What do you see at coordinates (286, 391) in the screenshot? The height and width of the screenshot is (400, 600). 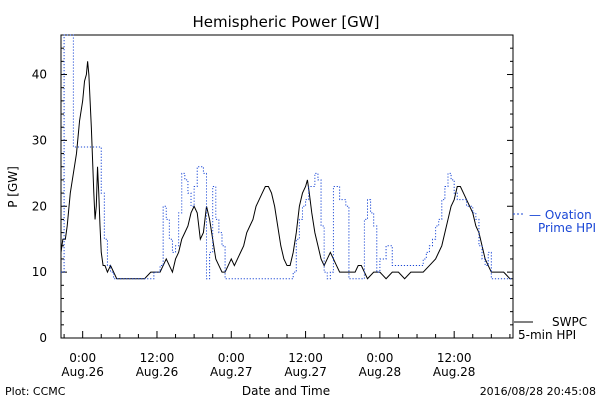 I see `x-axis-label: Date and Time` at bounding box center [286, 391].